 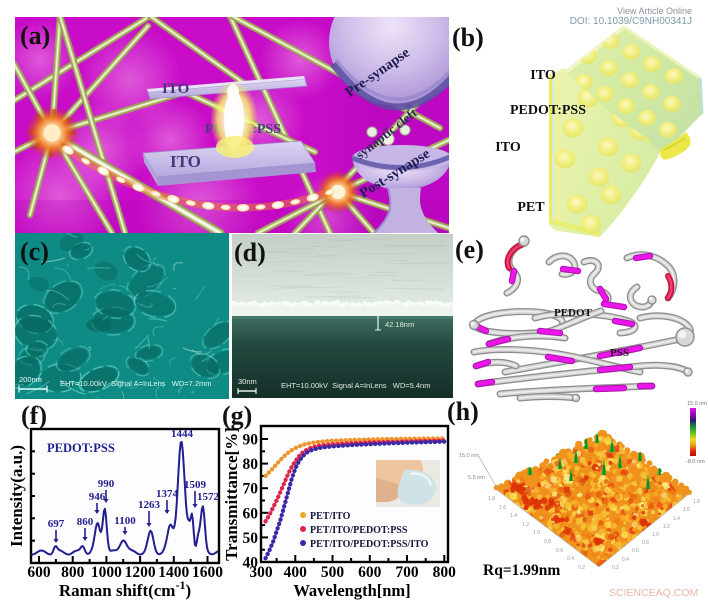 I want to click on svg-text:EHT=10.00kV Signal A=InLens: EHT=10.00kV Signal A=InLens WD=5.4nm, so click(x=355, y=385).